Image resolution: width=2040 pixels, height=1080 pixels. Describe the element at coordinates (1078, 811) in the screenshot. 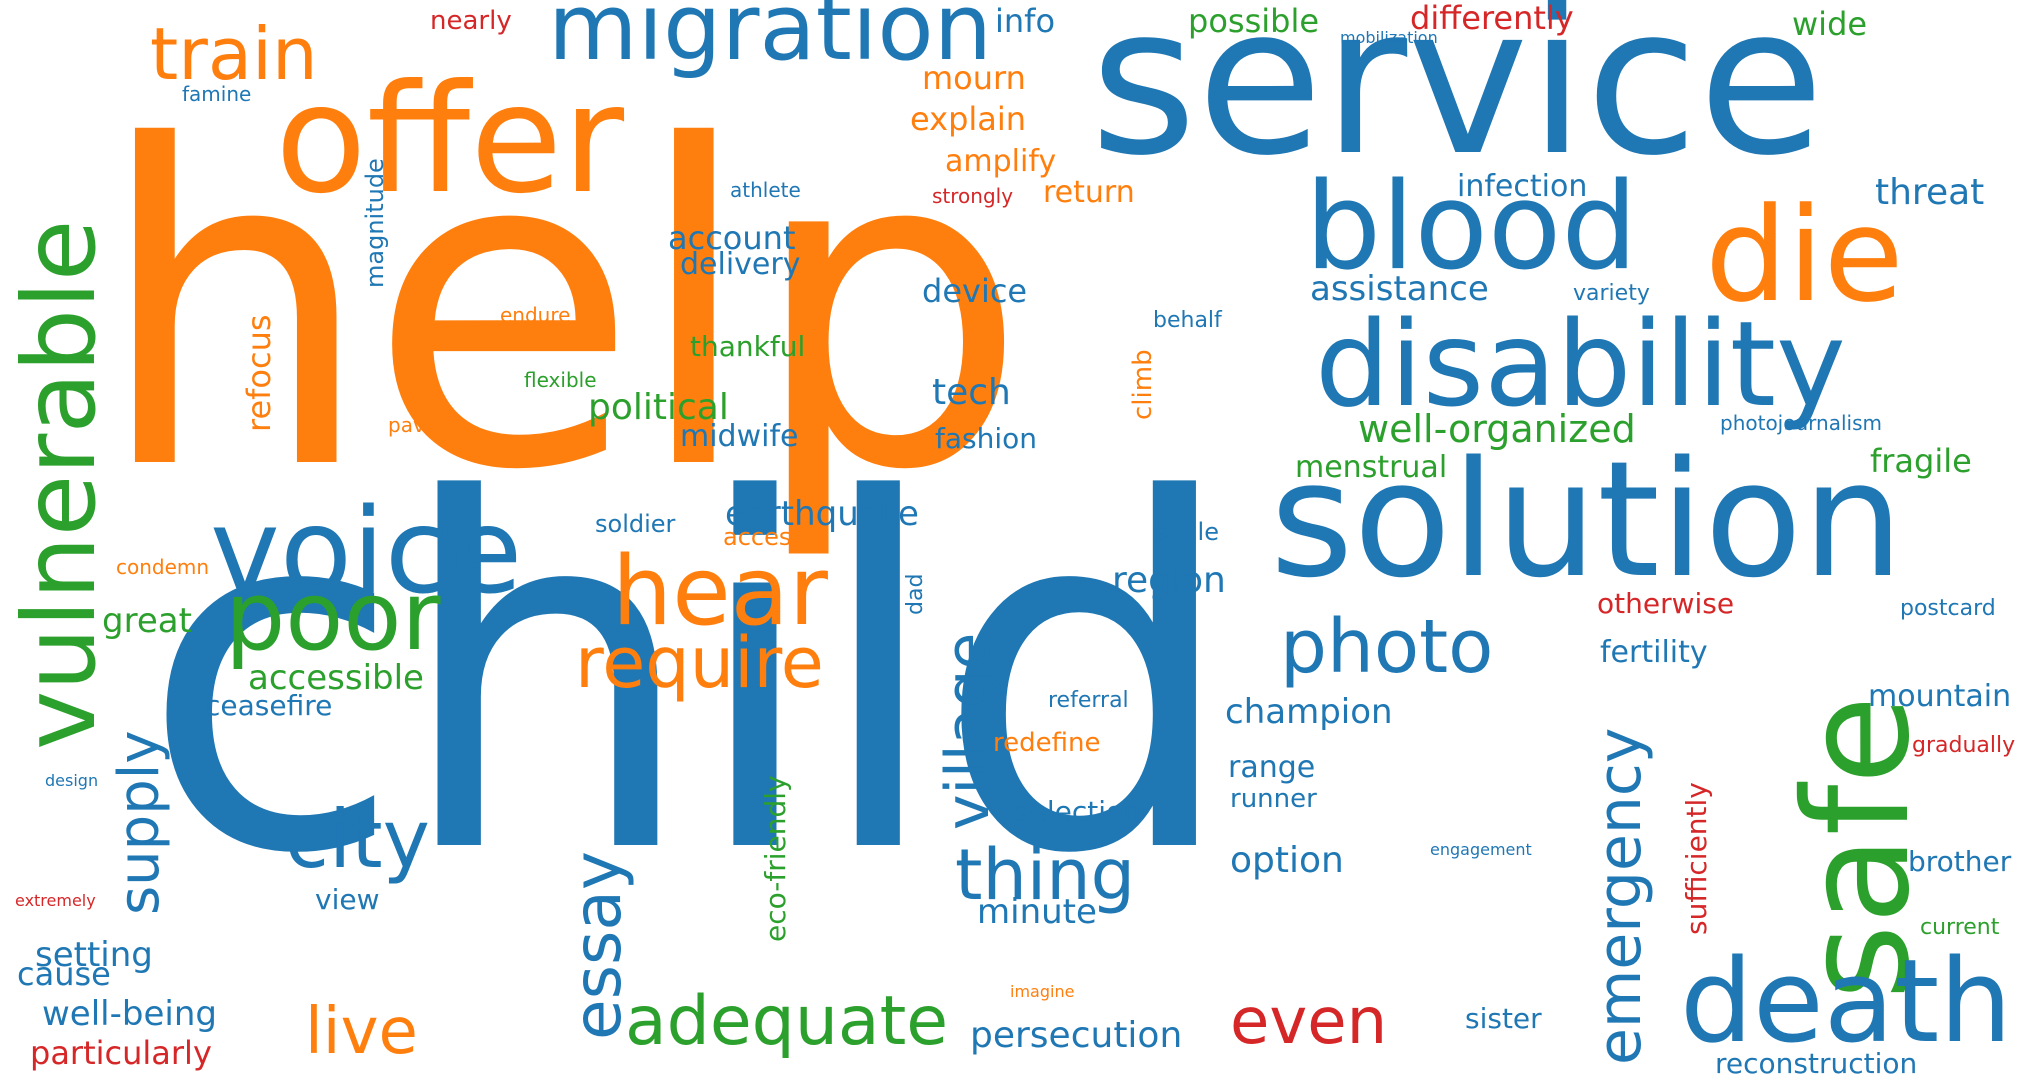

I see `word-selection: selection` at that location.